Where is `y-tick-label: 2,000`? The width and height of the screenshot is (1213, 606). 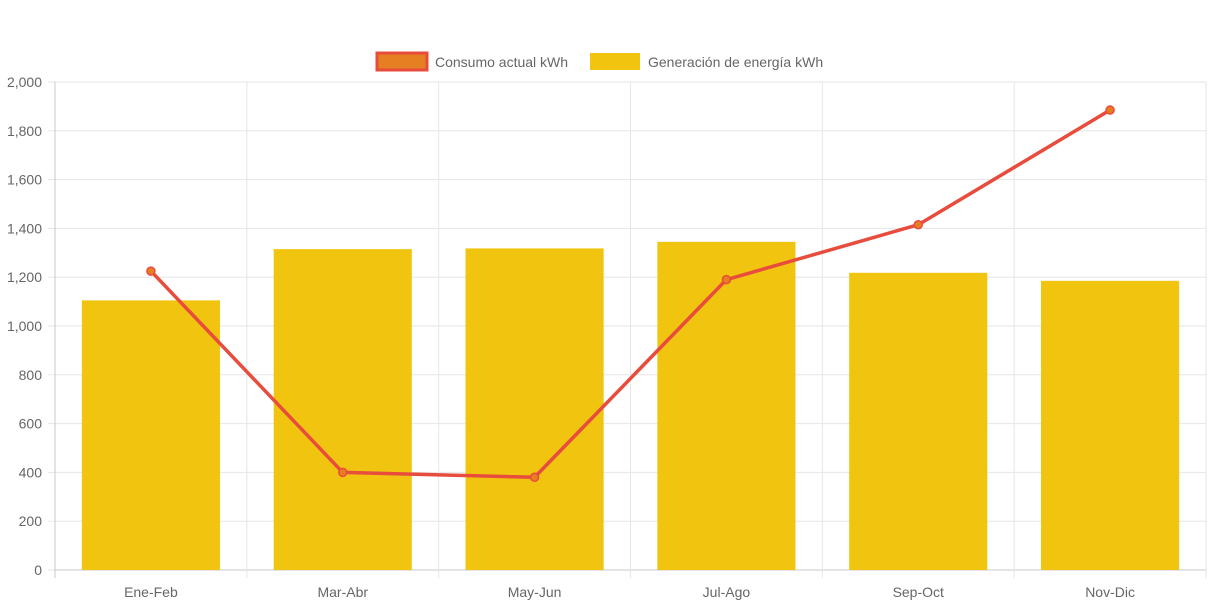 y-tick-label: 2,000 is located at coordinates (24, 82).